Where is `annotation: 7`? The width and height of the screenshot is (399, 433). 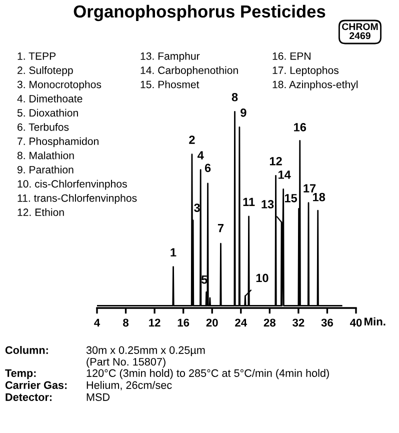
annotation: 7 is located at coordinates (221, 228).